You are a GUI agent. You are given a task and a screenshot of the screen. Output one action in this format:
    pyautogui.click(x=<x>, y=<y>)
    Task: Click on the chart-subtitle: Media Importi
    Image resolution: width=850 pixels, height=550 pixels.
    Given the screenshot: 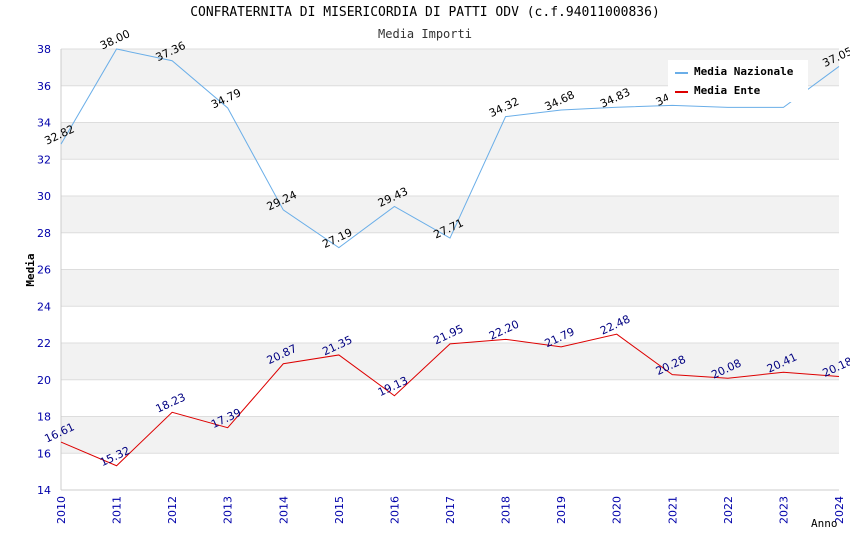 What is the action you would take?
    pyautogui.click(x=425, y=34)
    